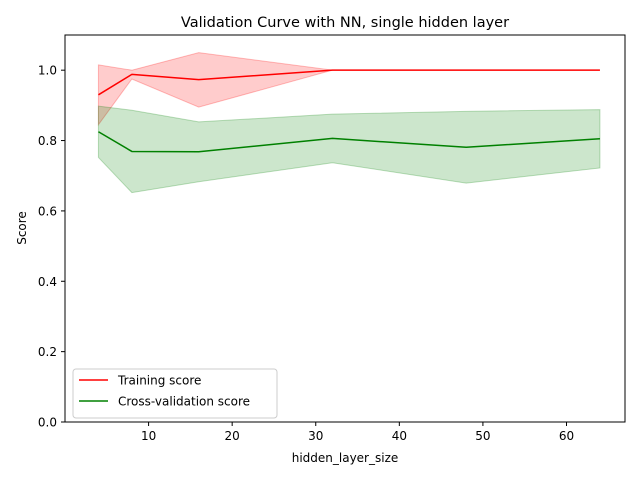 Image resolution: width=640 pixels, height=484 pixels. Describe the element at coordinates (22, 228) in the screenshot. I see `y-axis-label: Score` at that location.